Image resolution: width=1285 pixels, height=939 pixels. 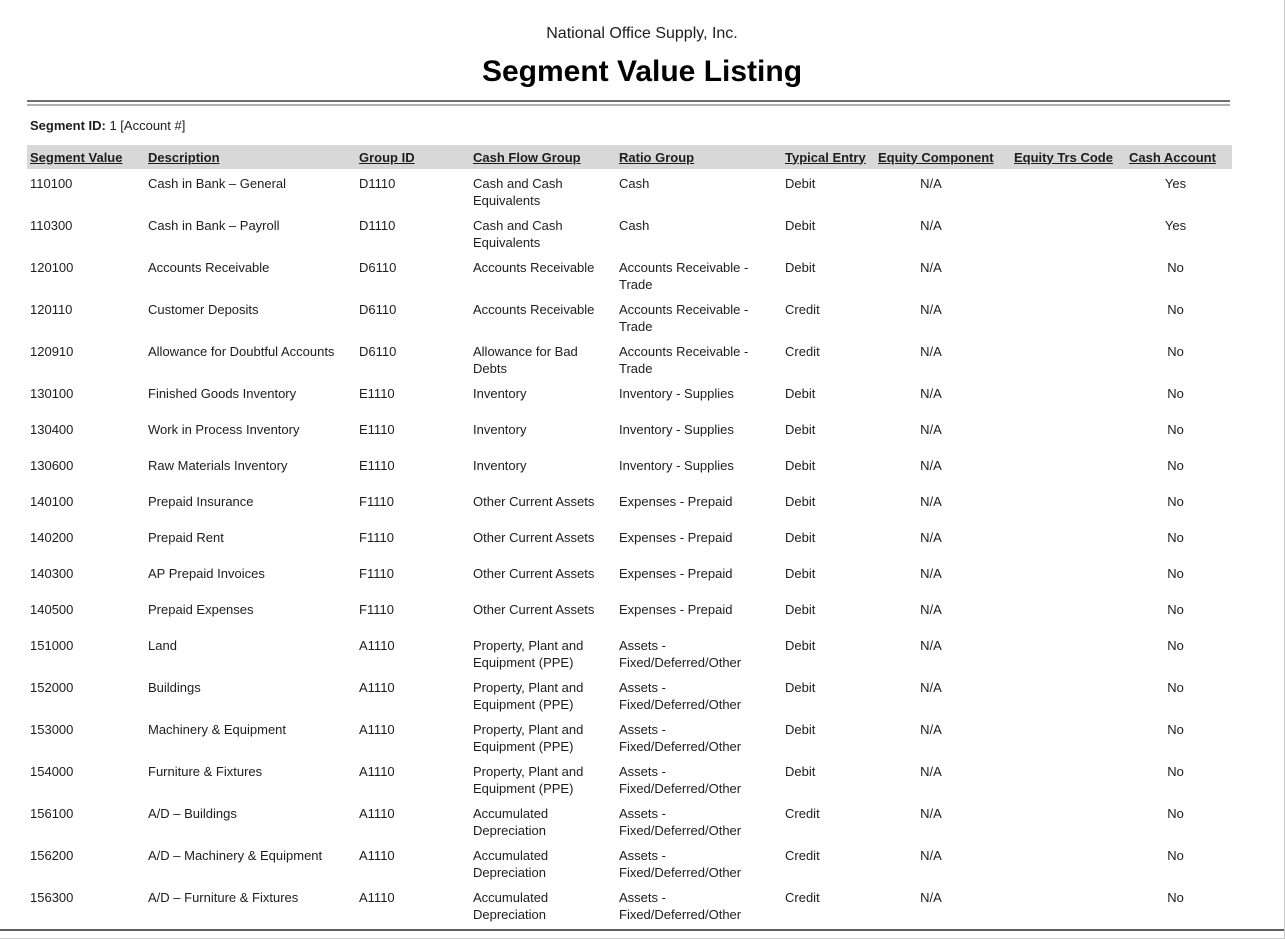 I want to click on cell-group-id: E1110, so click(x=377, y=429).